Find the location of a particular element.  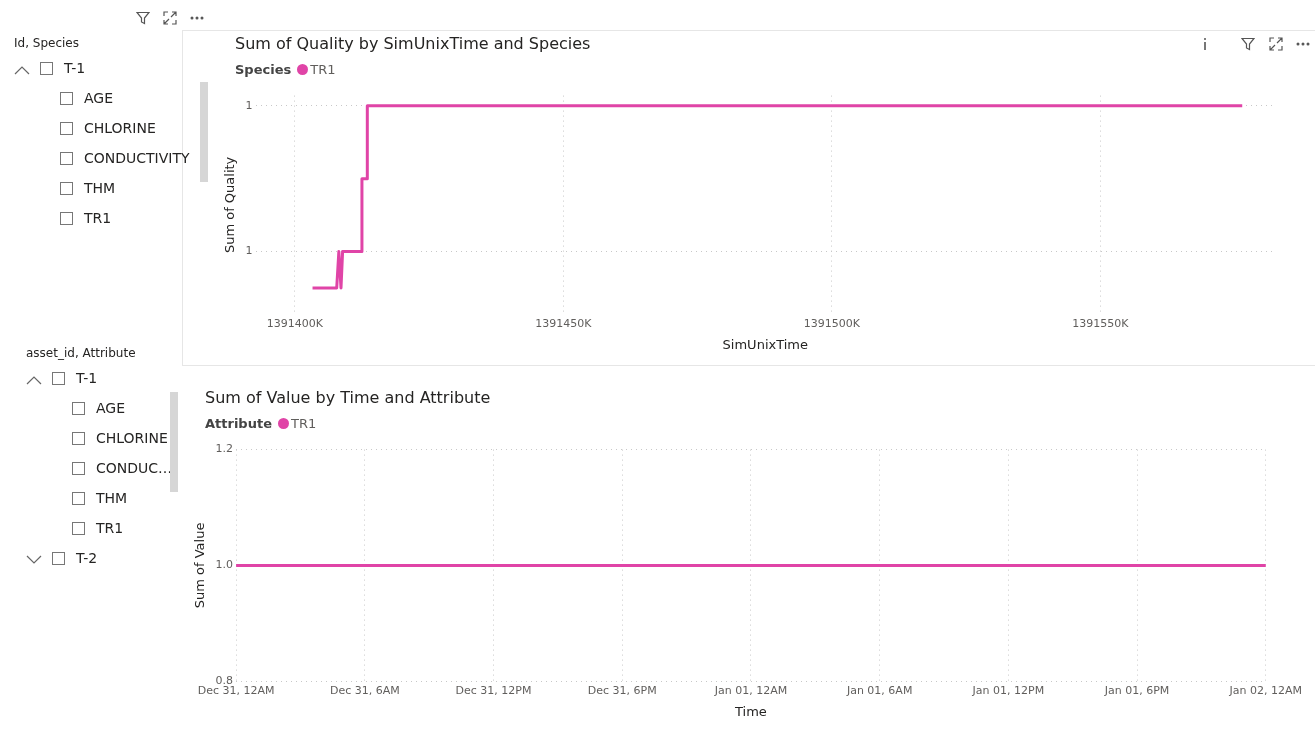

x-tick-label: Dec 31, 12PM is located at coordinates (493, 690).